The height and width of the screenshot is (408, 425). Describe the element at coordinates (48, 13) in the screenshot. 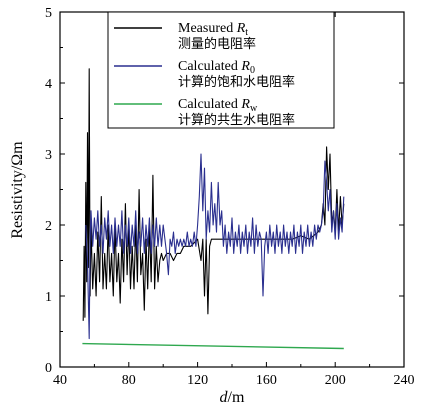

I see `y-tick-label: 5` at that location.